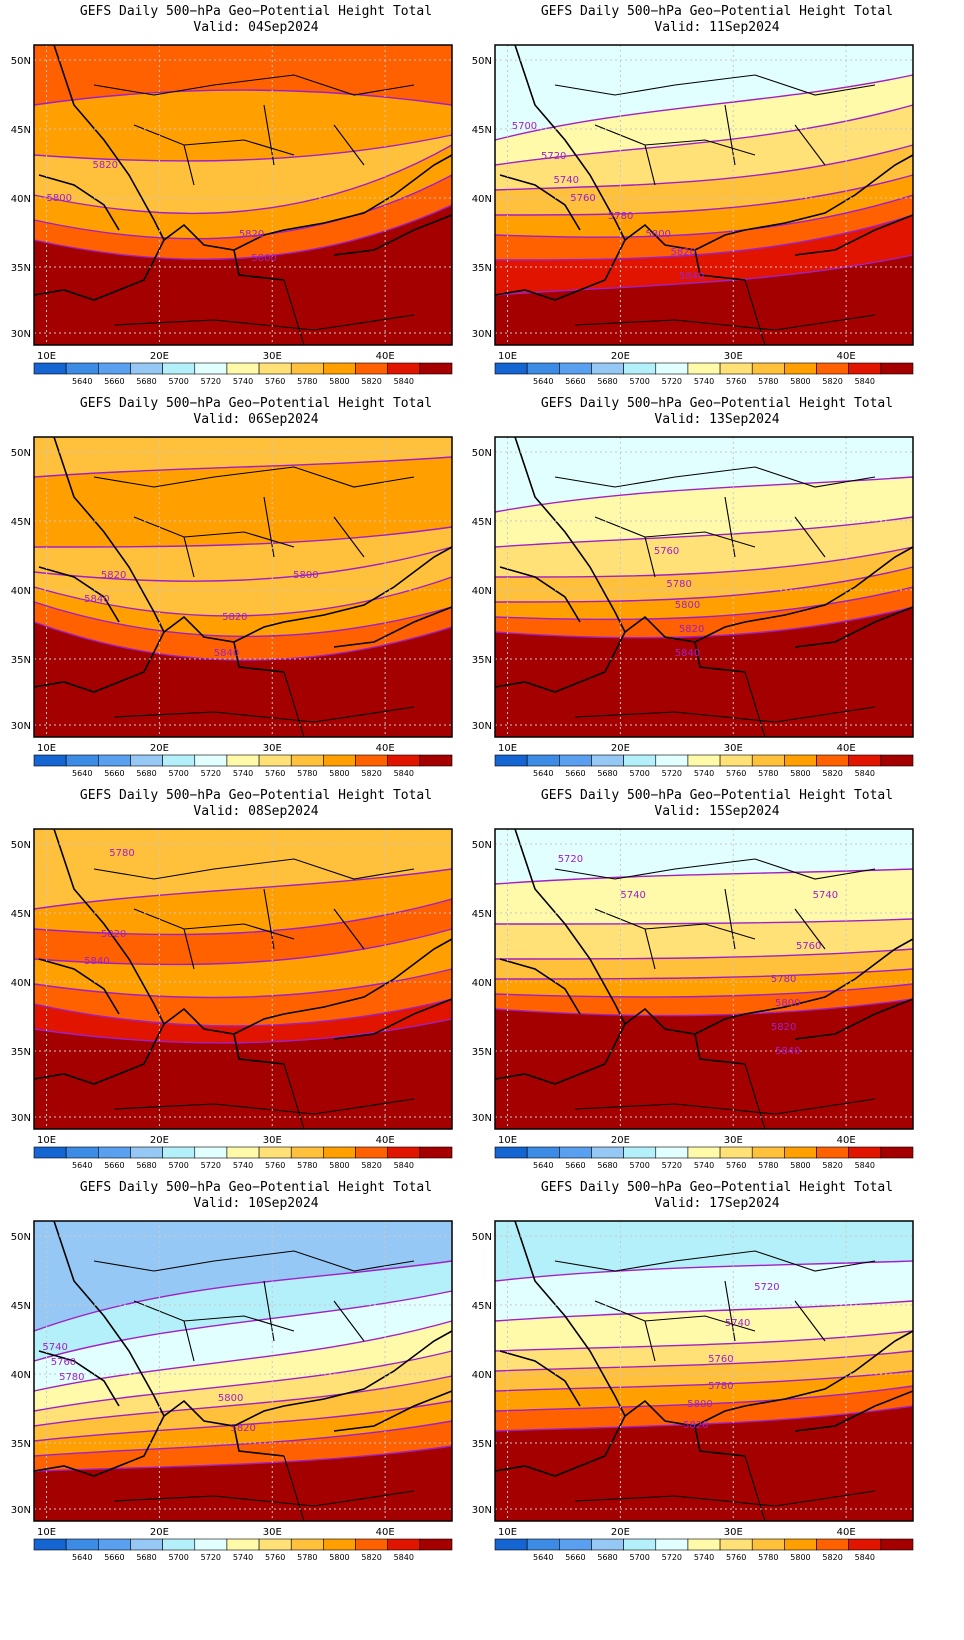  Describe the element at coordinates (704, 979) in the screenshot. I see `map-frame` at that location.